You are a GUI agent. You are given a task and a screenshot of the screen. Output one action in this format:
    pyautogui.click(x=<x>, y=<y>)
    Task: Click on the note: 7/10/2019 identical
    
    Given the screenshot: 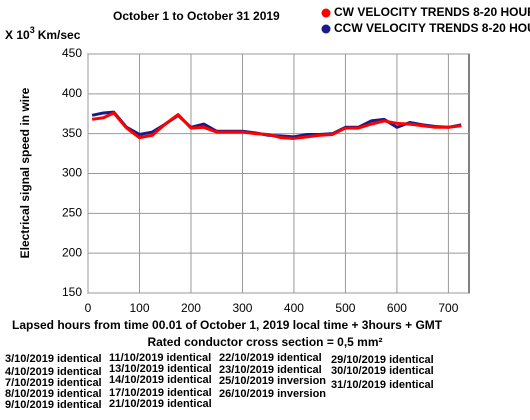 What is the action you would take?
    pyautogui.click(x=53, y=383)
    